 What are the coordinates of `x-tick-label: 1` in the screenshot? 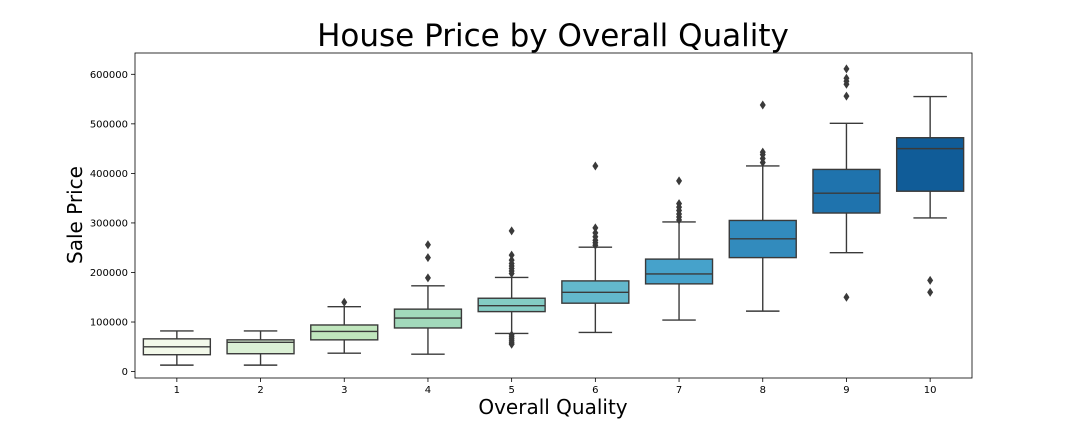 It's located at (177, 390).